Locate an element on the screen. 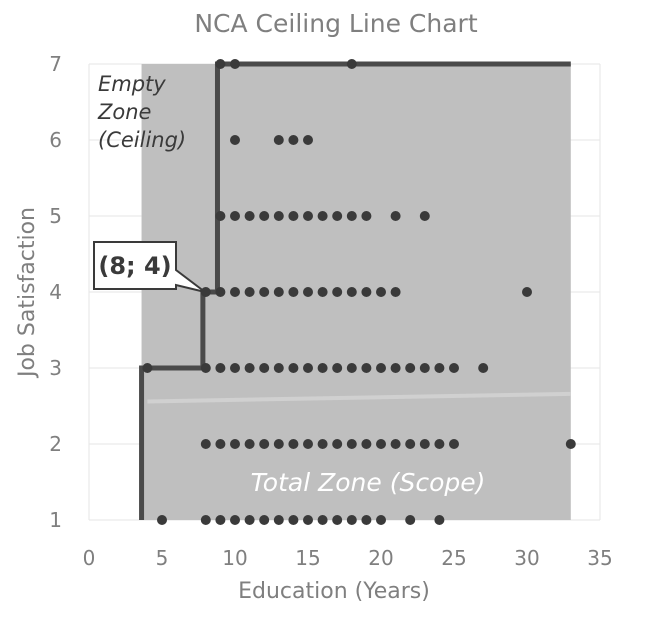 The height and width of the screenshot is (620, 668). y-tick-label: 4 is located at coordinates (55, 292).